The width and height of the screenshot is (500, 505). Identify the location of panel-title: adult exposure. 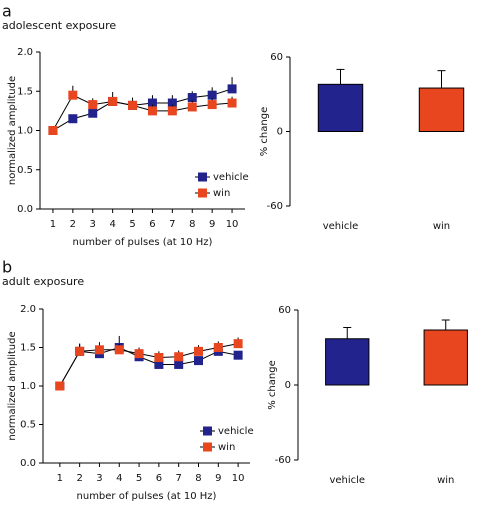
(43, 281).